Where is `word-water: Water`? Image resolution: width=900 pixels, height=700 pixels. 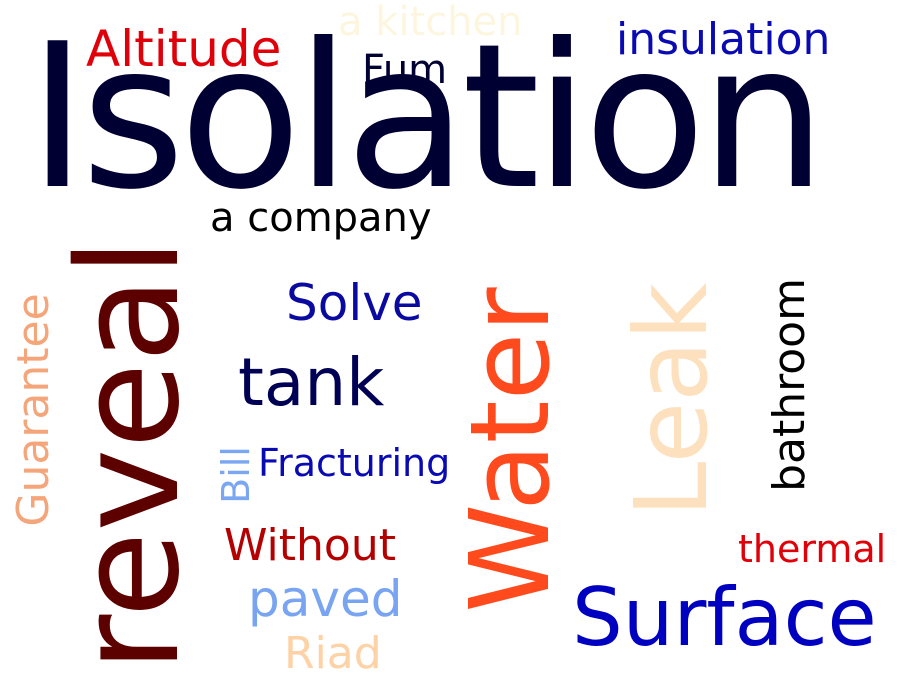 word-water: Water is located at coordinates (510, 450).